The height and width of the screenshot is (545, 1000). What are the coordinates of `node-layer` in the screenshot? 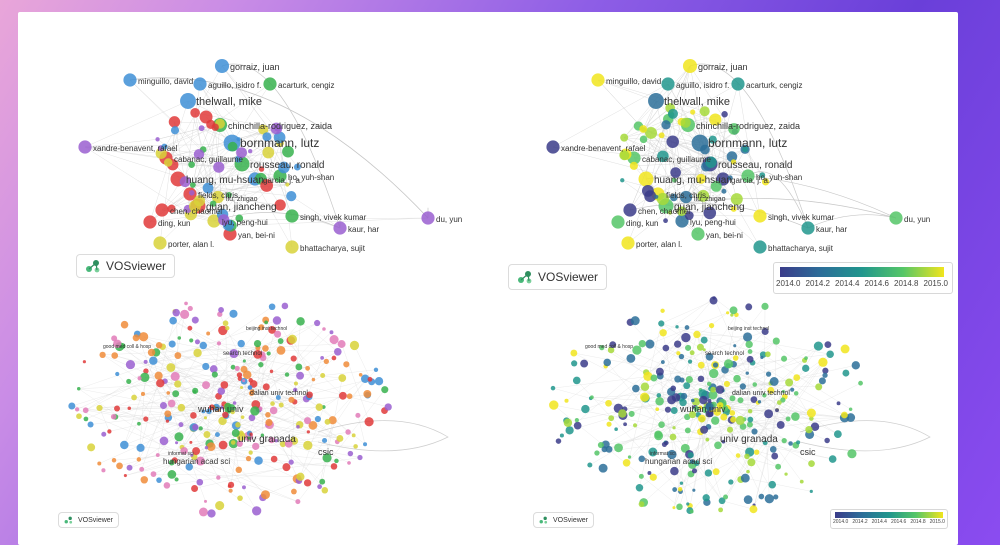 It's located at (230, 409).